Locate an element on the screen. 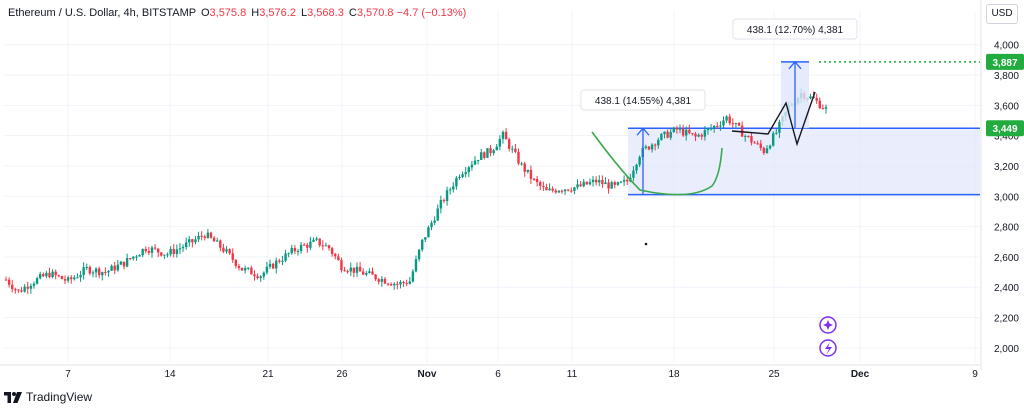  y-tick-label: 3,200 is located at coordinates (1006, 167).